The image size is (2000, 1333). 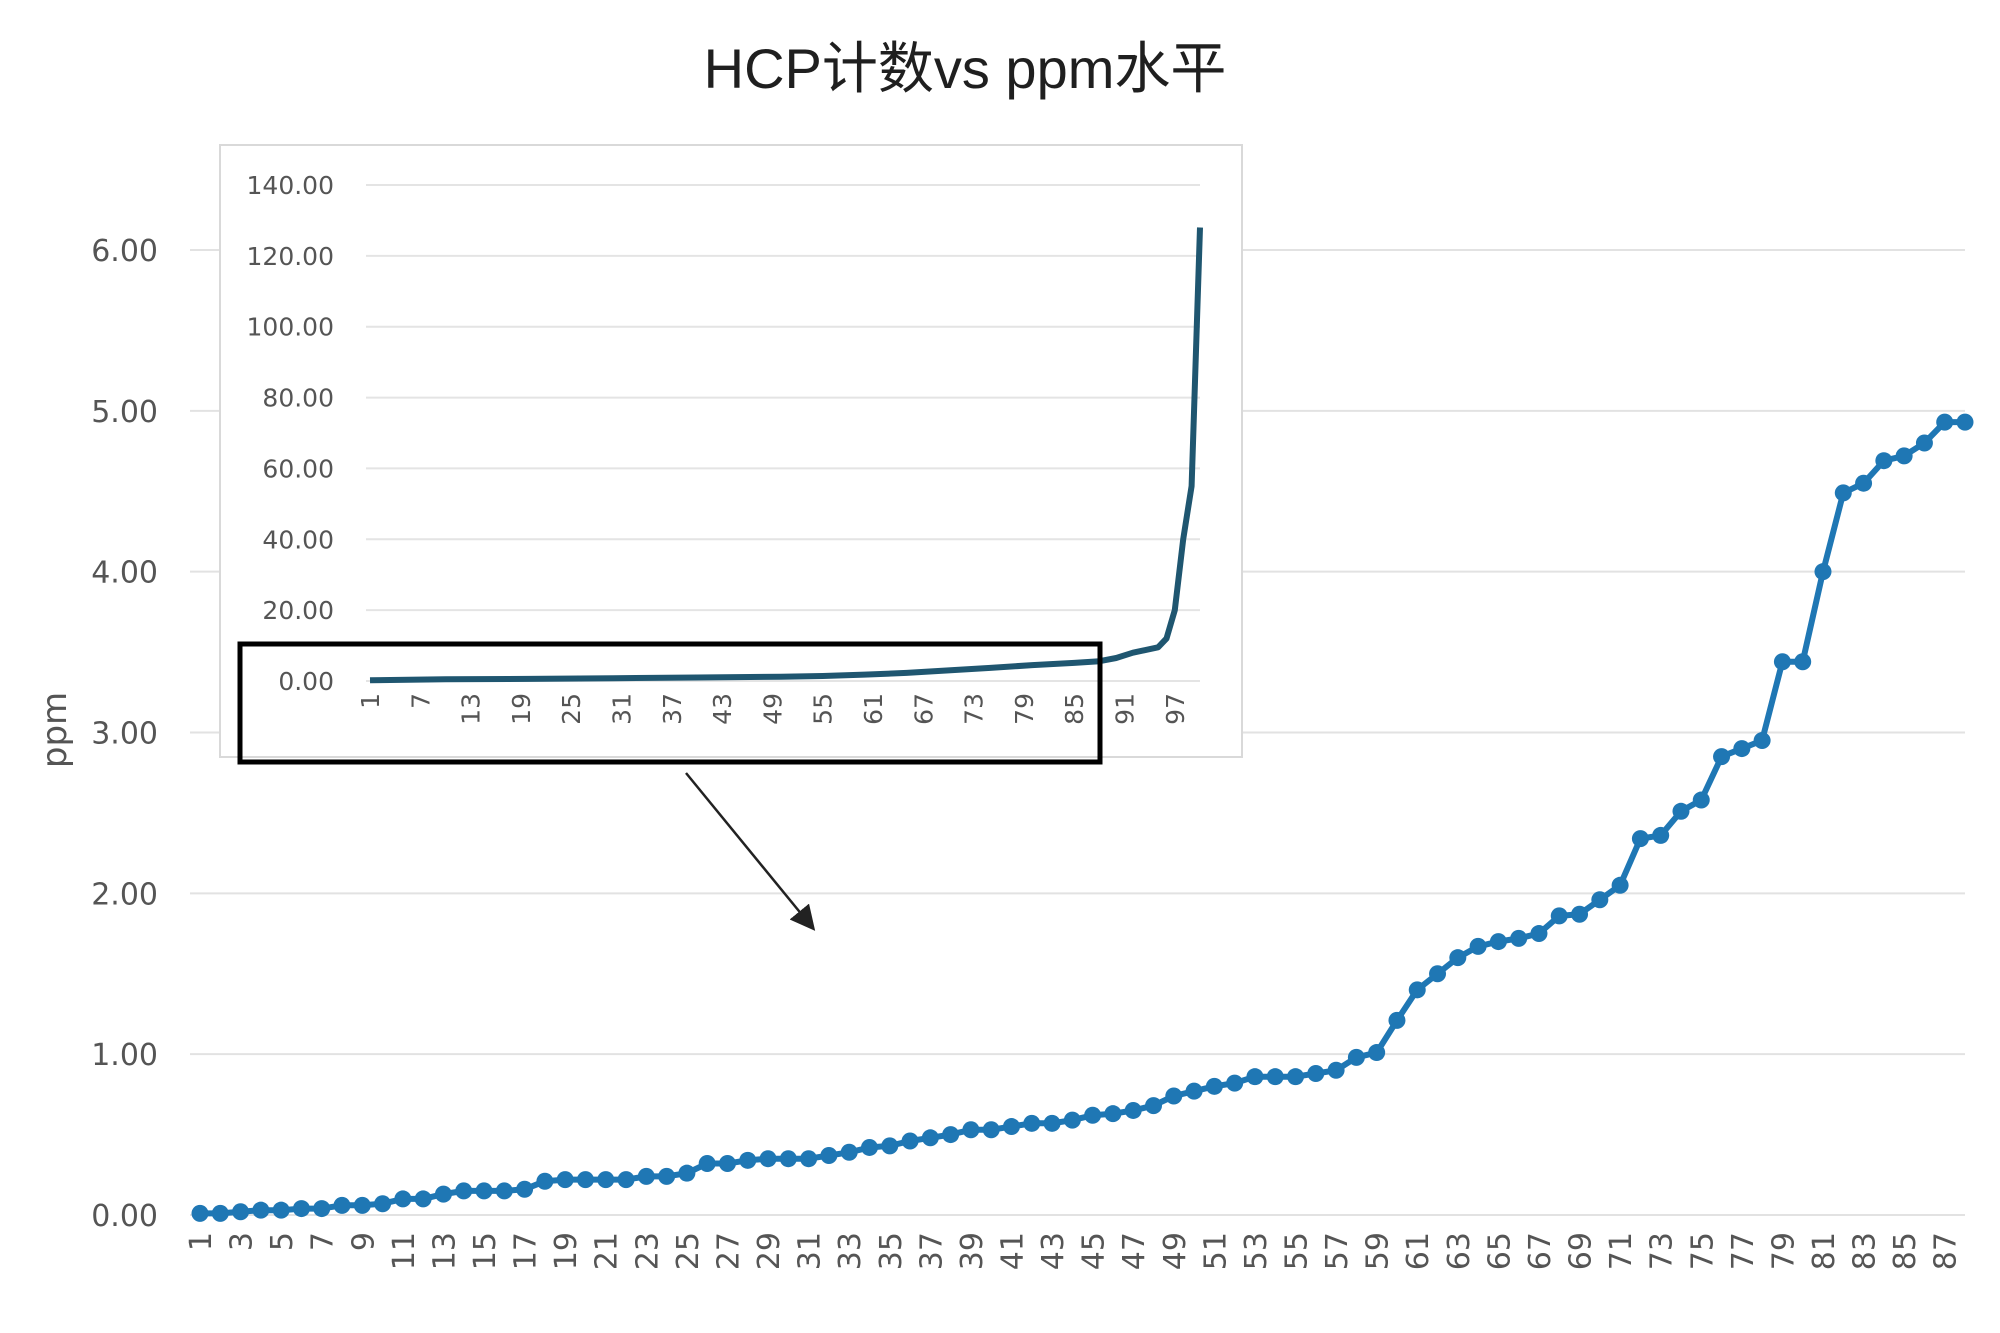 What do you see at coordinates (1418, 1251) in the screenshot?
I see `main-x-tick-label: 61` at bounding box center [1418, 1251].